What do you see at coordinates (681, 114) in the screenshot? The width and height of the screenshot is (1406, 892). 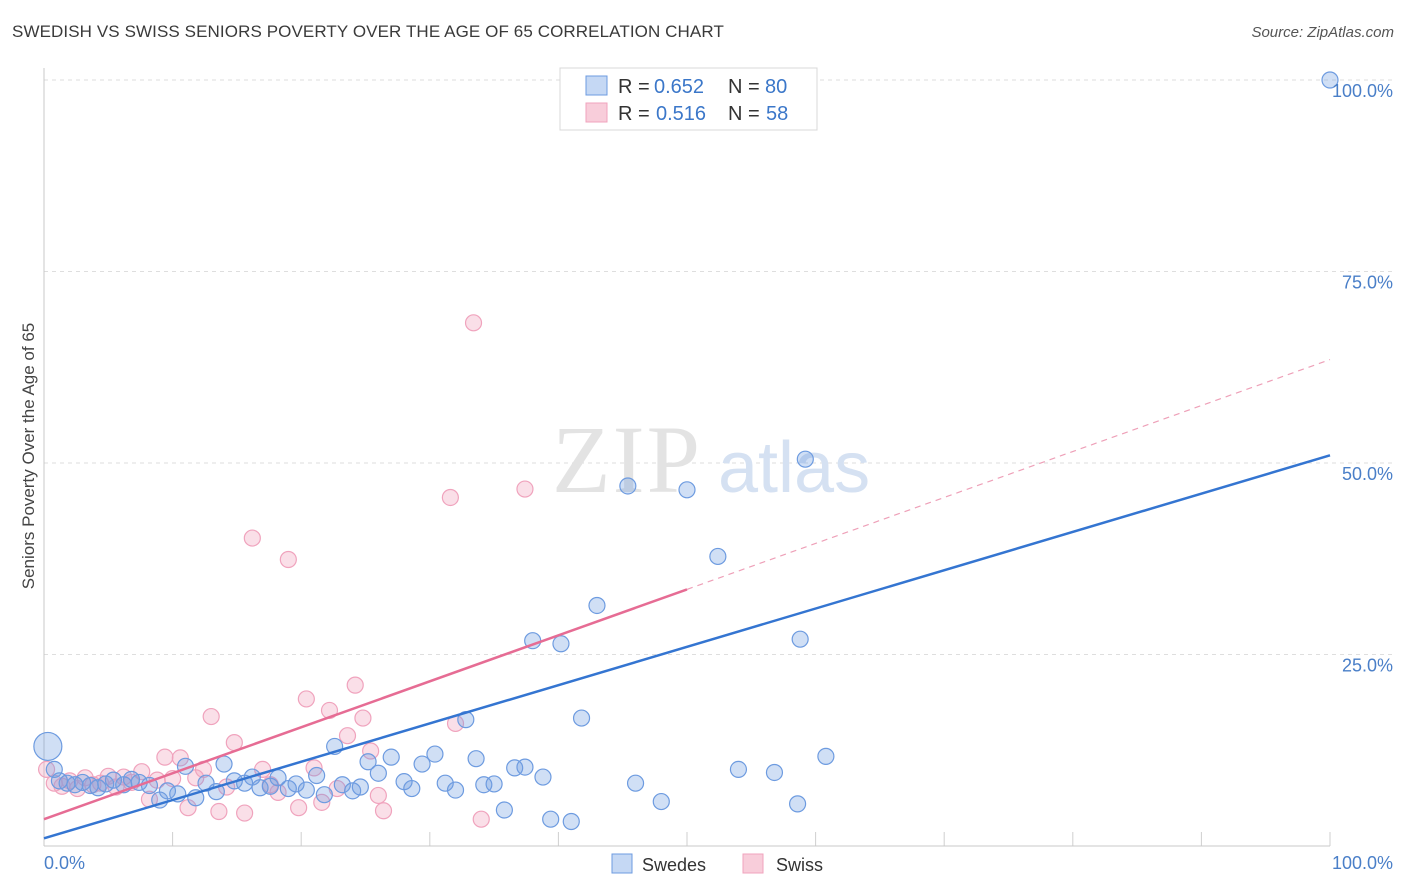 I see `legend-r-value-swiss: 0.516` at bounding box center [681, 114].